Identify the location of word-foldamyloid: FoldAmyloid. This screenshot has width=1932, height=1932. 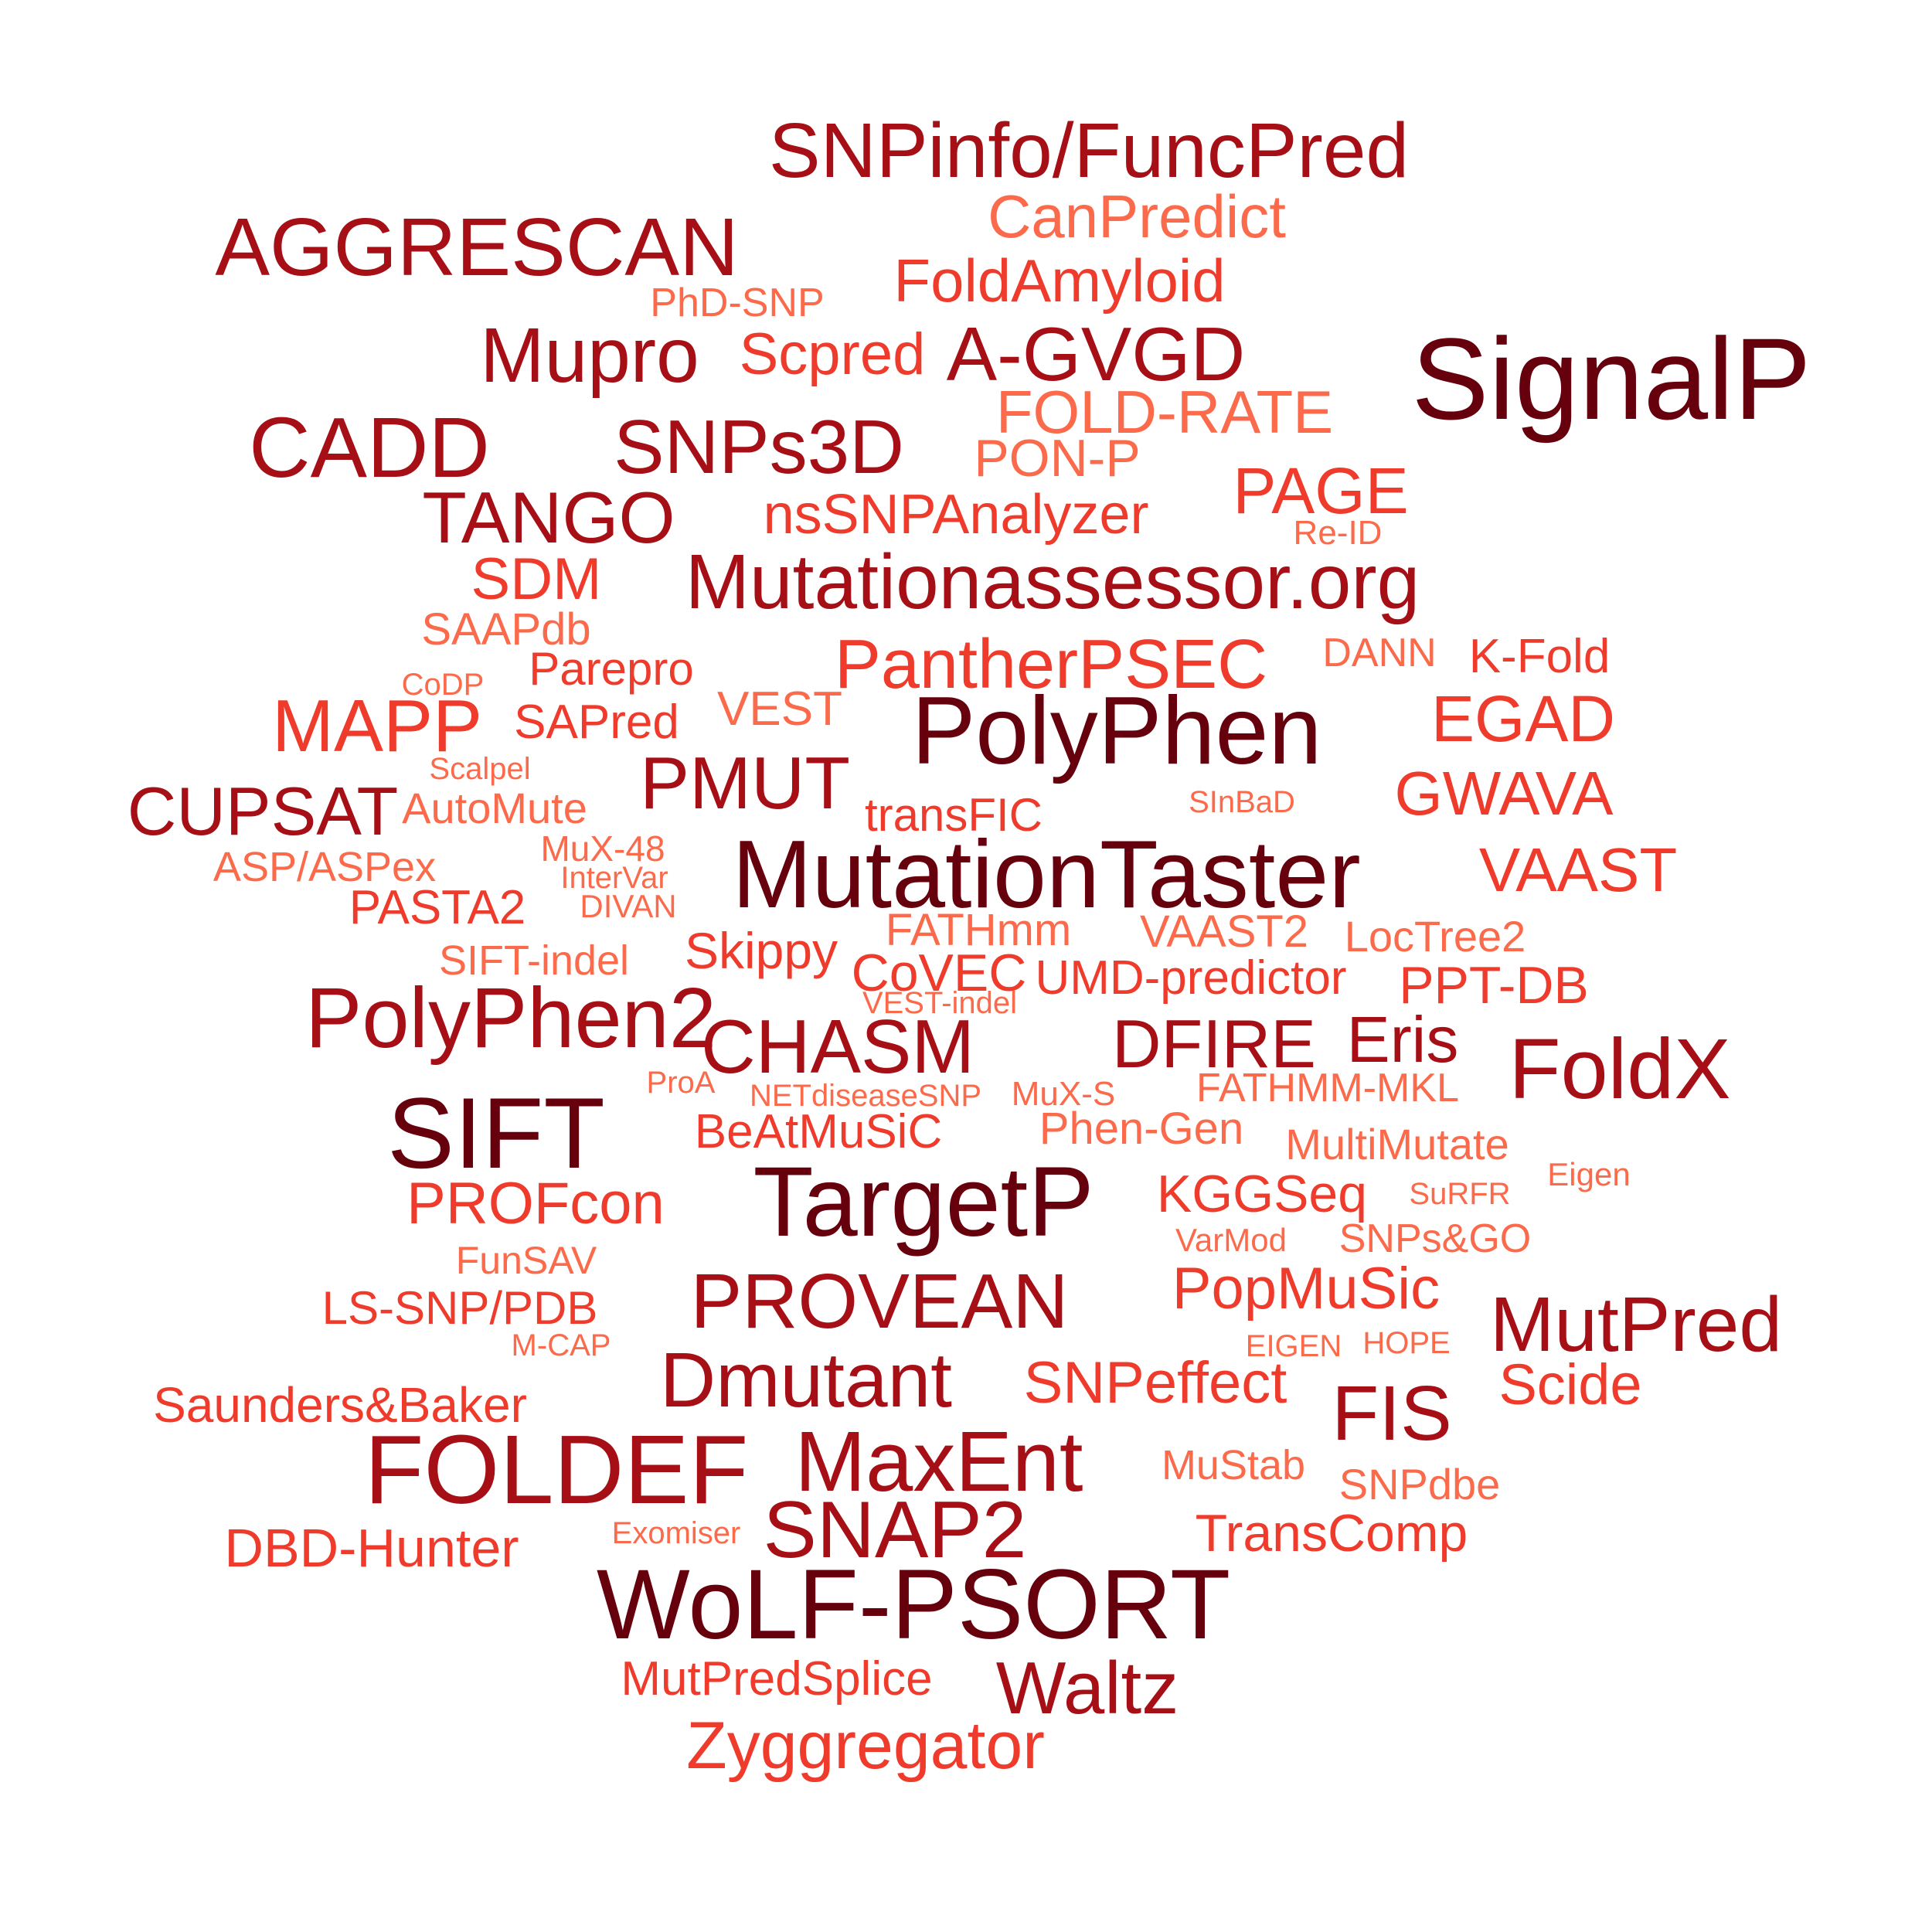
(1059, 280).